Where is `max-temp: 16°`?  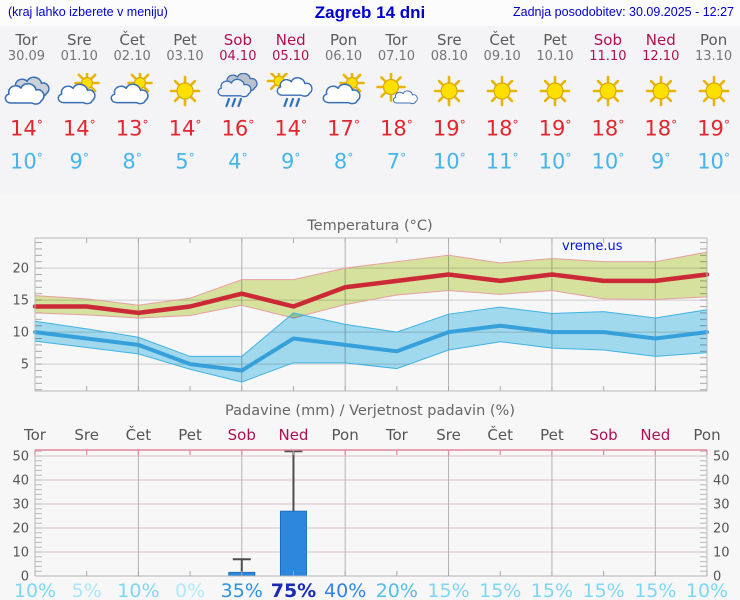
max-temp: 16° is located at coordinates (238, 128).